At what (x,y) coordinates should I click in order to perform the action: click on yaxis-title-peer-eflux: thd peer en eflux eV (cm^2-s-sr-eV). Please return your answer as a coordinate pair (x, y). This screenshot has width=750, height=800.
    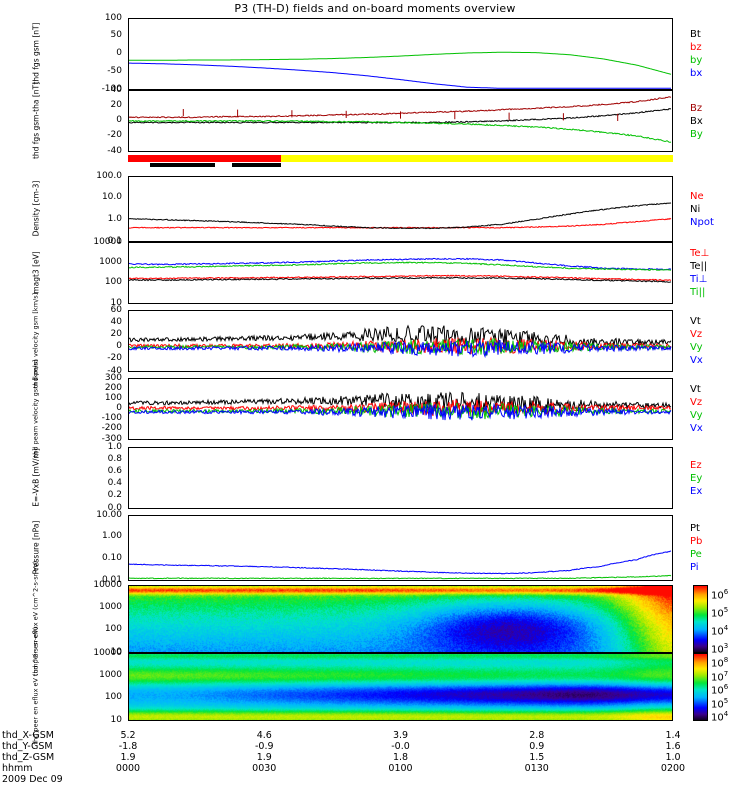
    Looking at the image, I should click on (35, 685).